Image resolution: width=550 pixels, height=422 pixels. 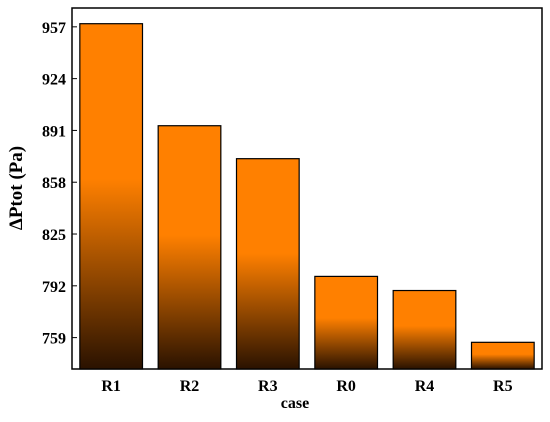 What do you see at coordinates (54, 80) in the screenshot?
I see `y-tick-label: 924` at bounding box center [54, 80].